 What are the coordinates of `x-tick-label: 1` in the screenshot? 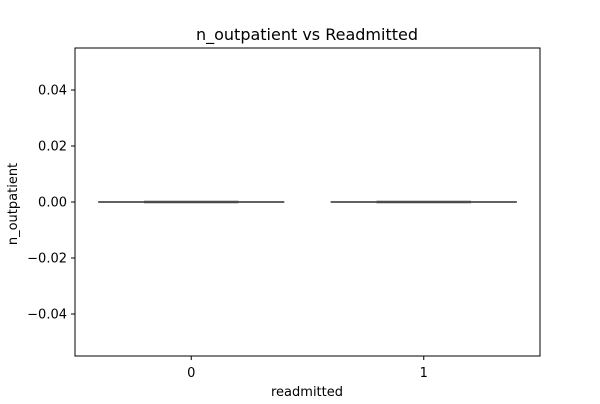 It's located at (424, 373).